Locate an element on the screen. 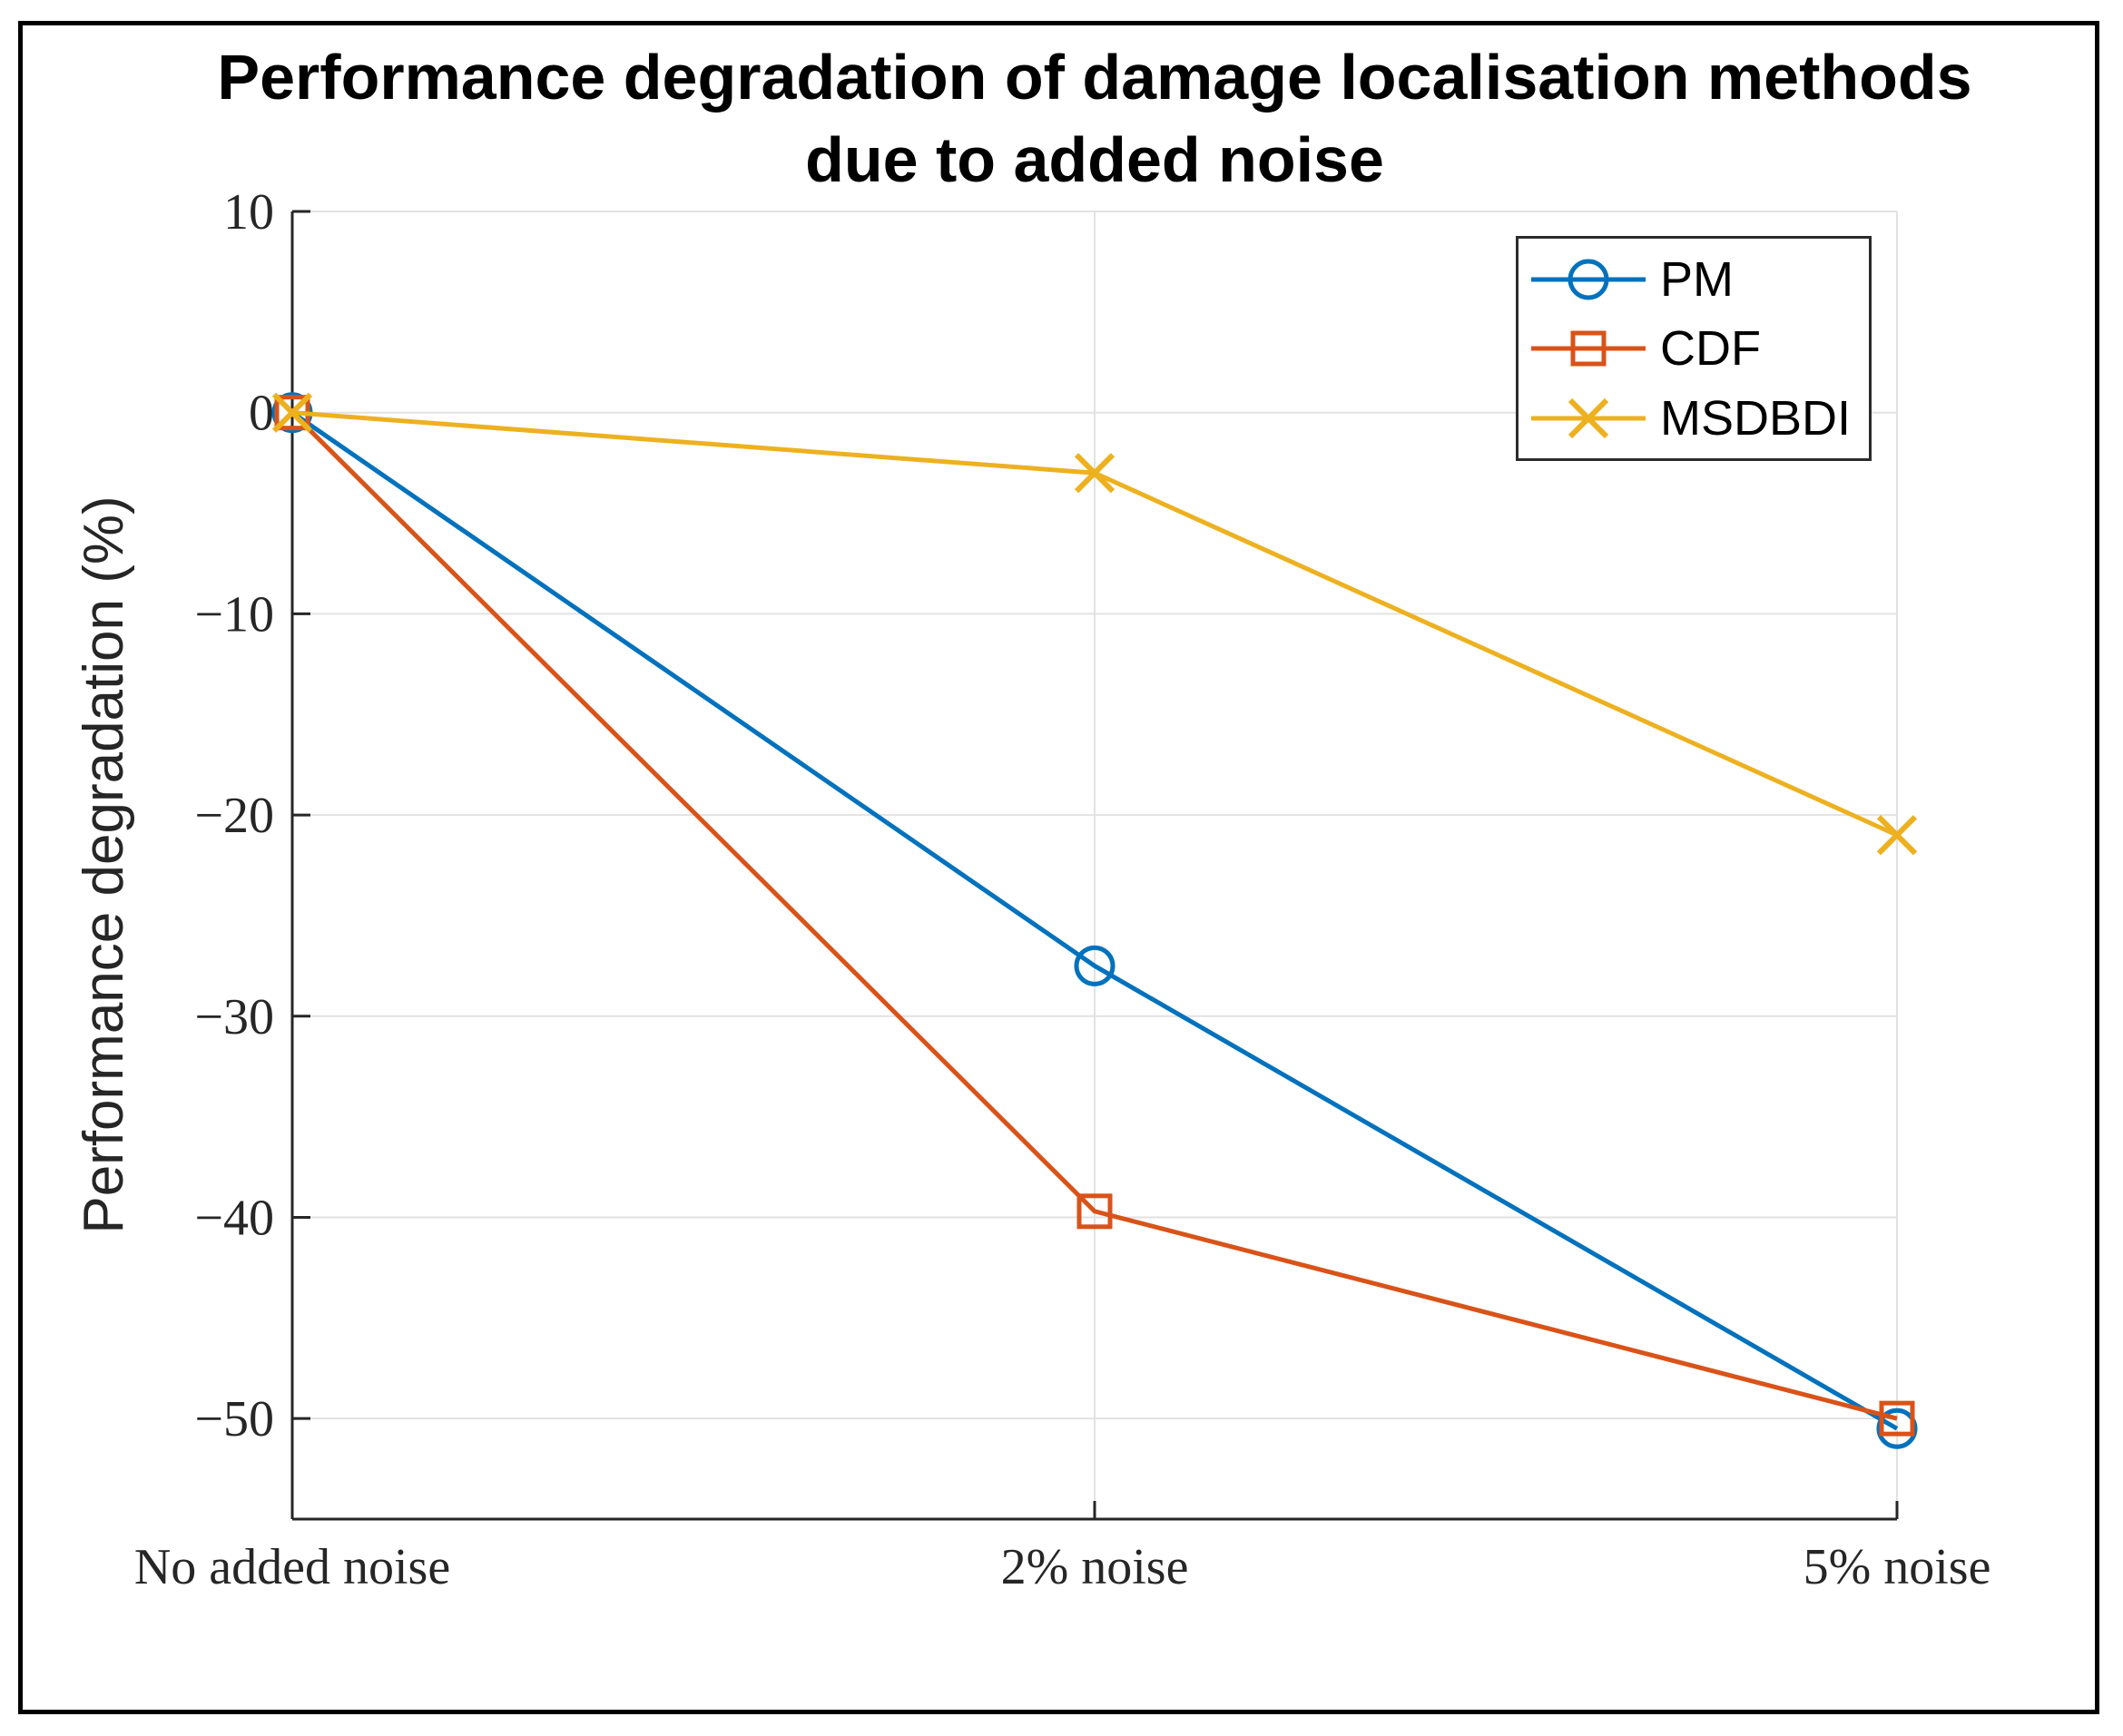  x-tick-label: 5% noise is located at coordinates (1898, 1567).